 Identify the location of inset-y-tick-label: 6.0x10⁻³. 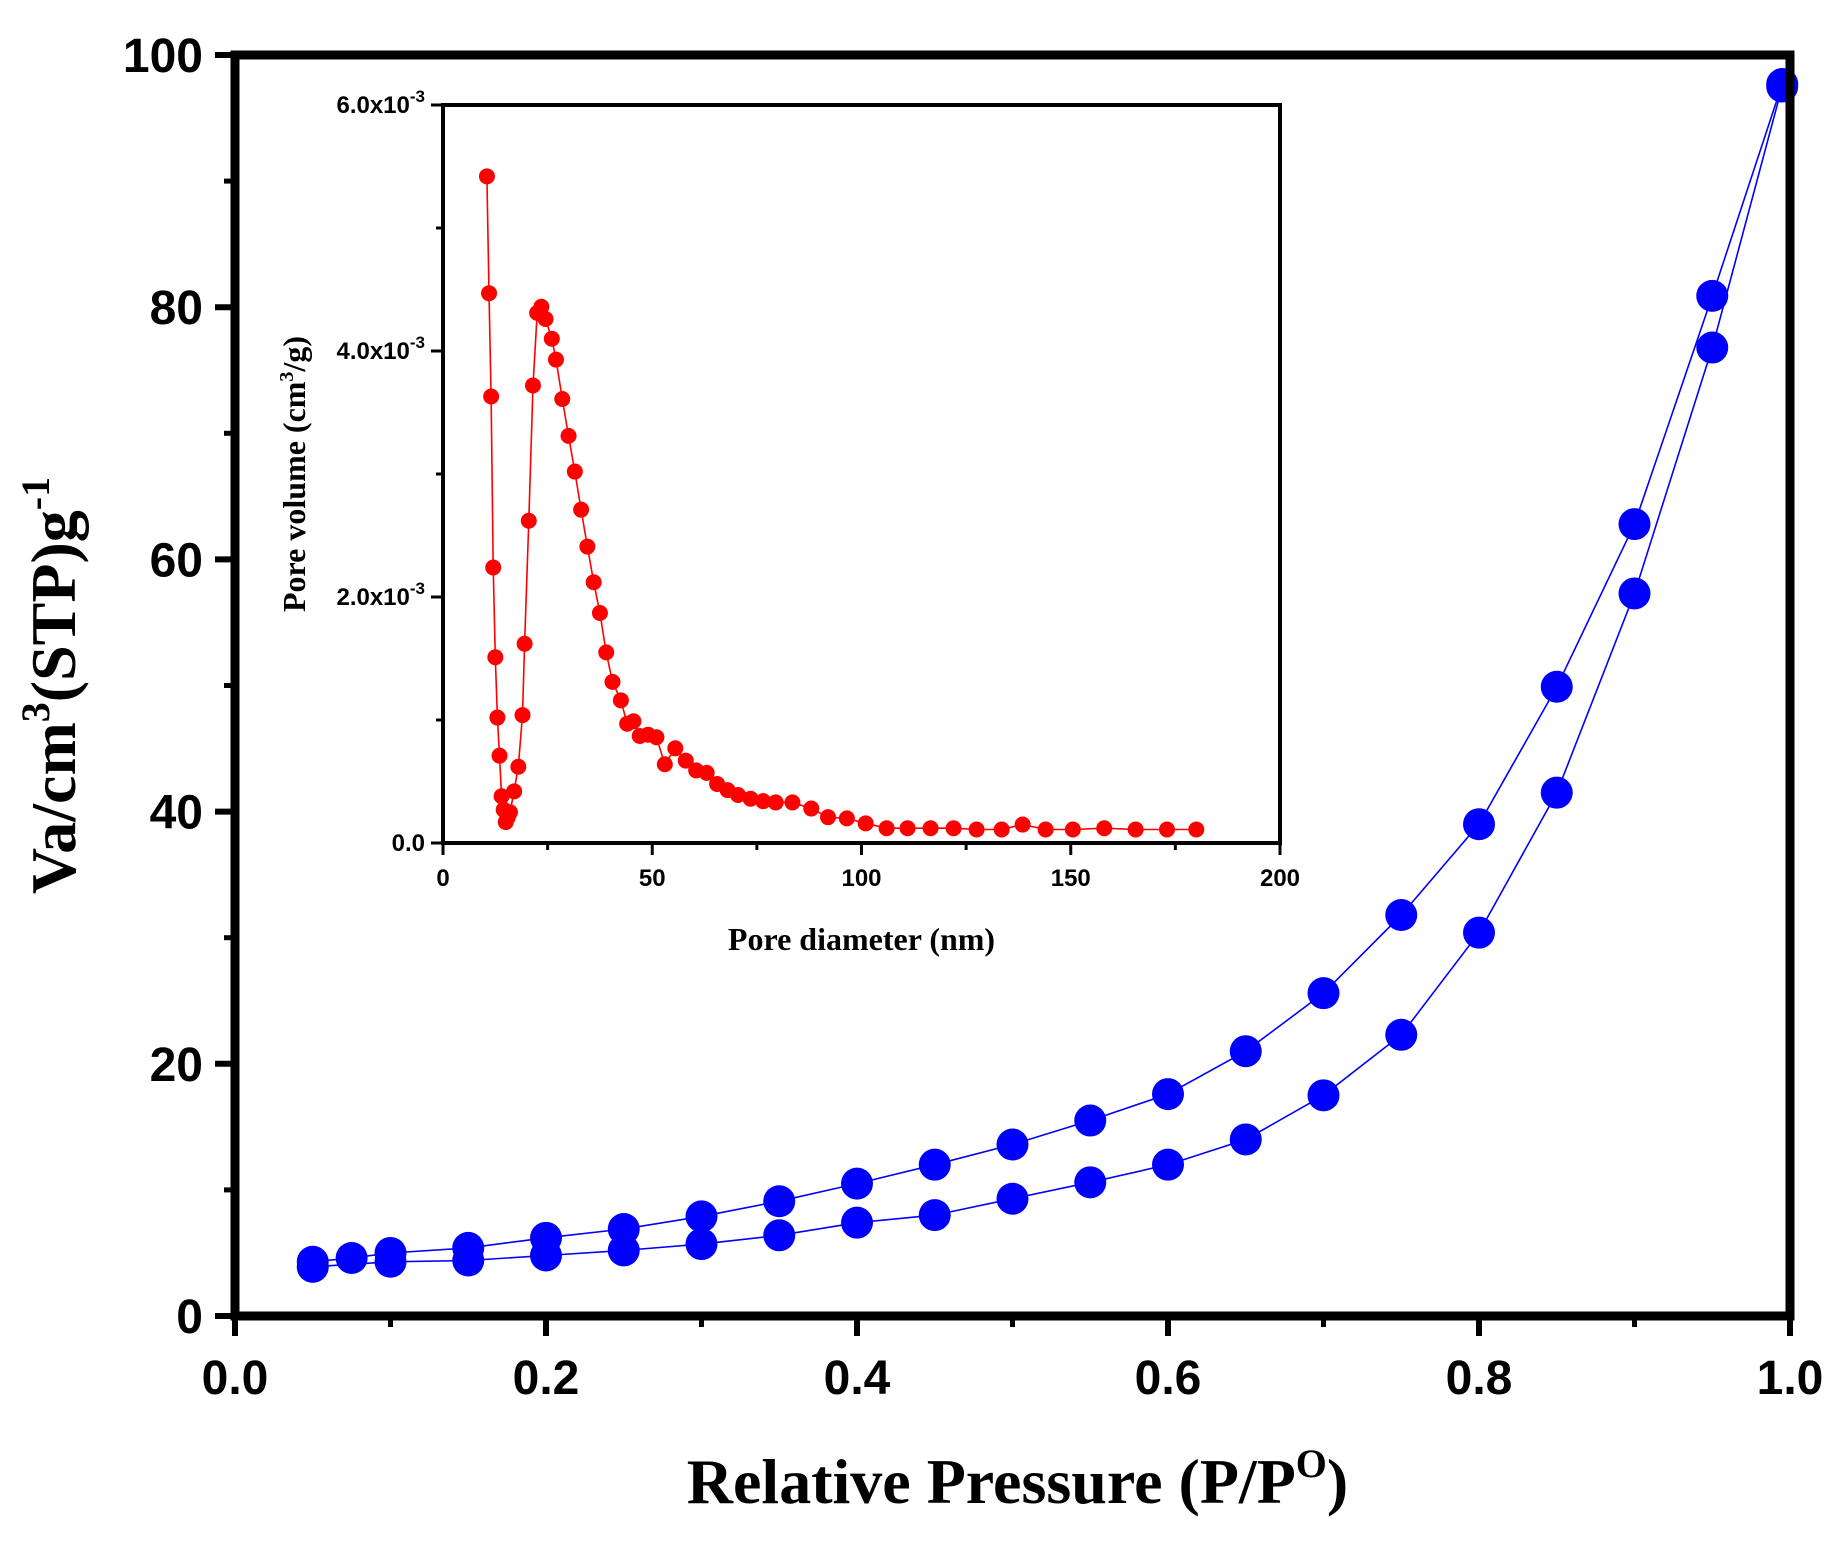
(380, 103).